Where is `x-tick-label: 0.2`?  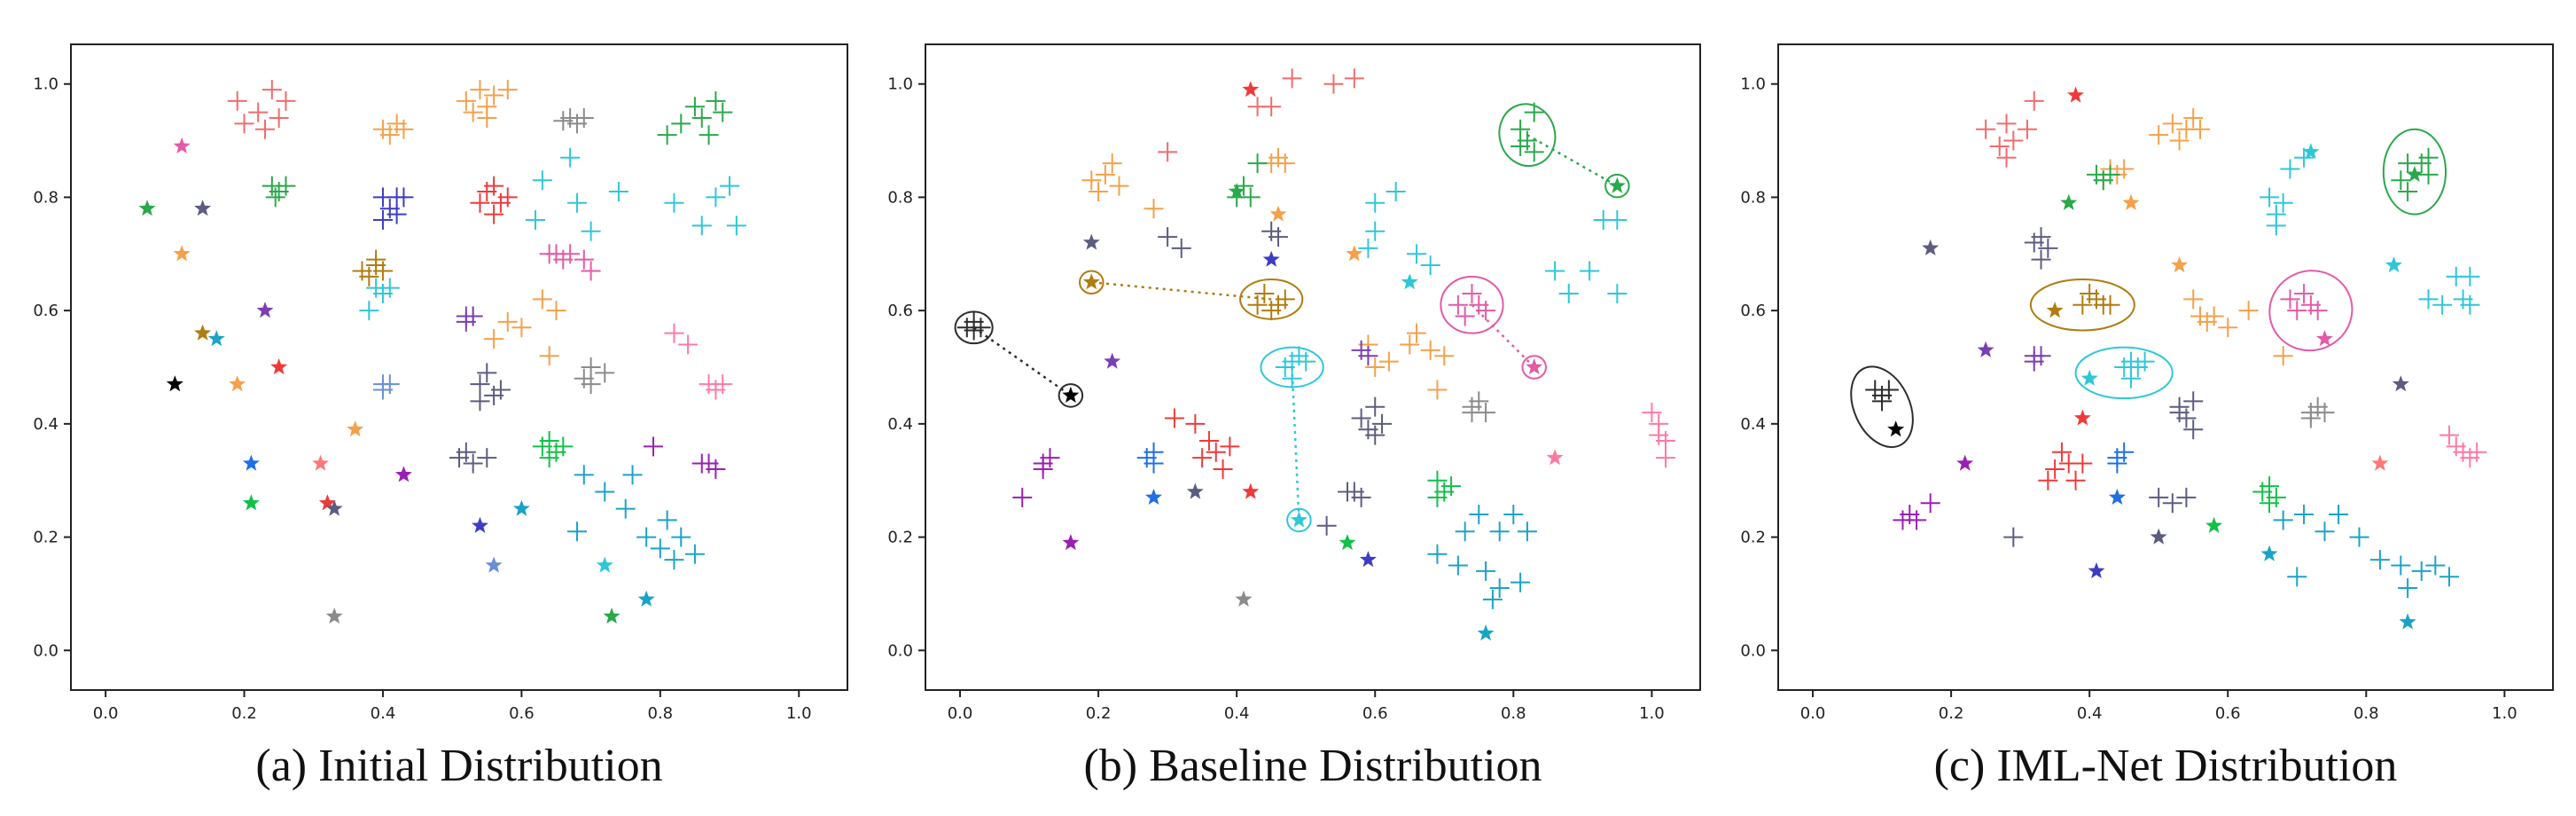
x-tick-label: 0.2 is located at coordinates (1951, 713).